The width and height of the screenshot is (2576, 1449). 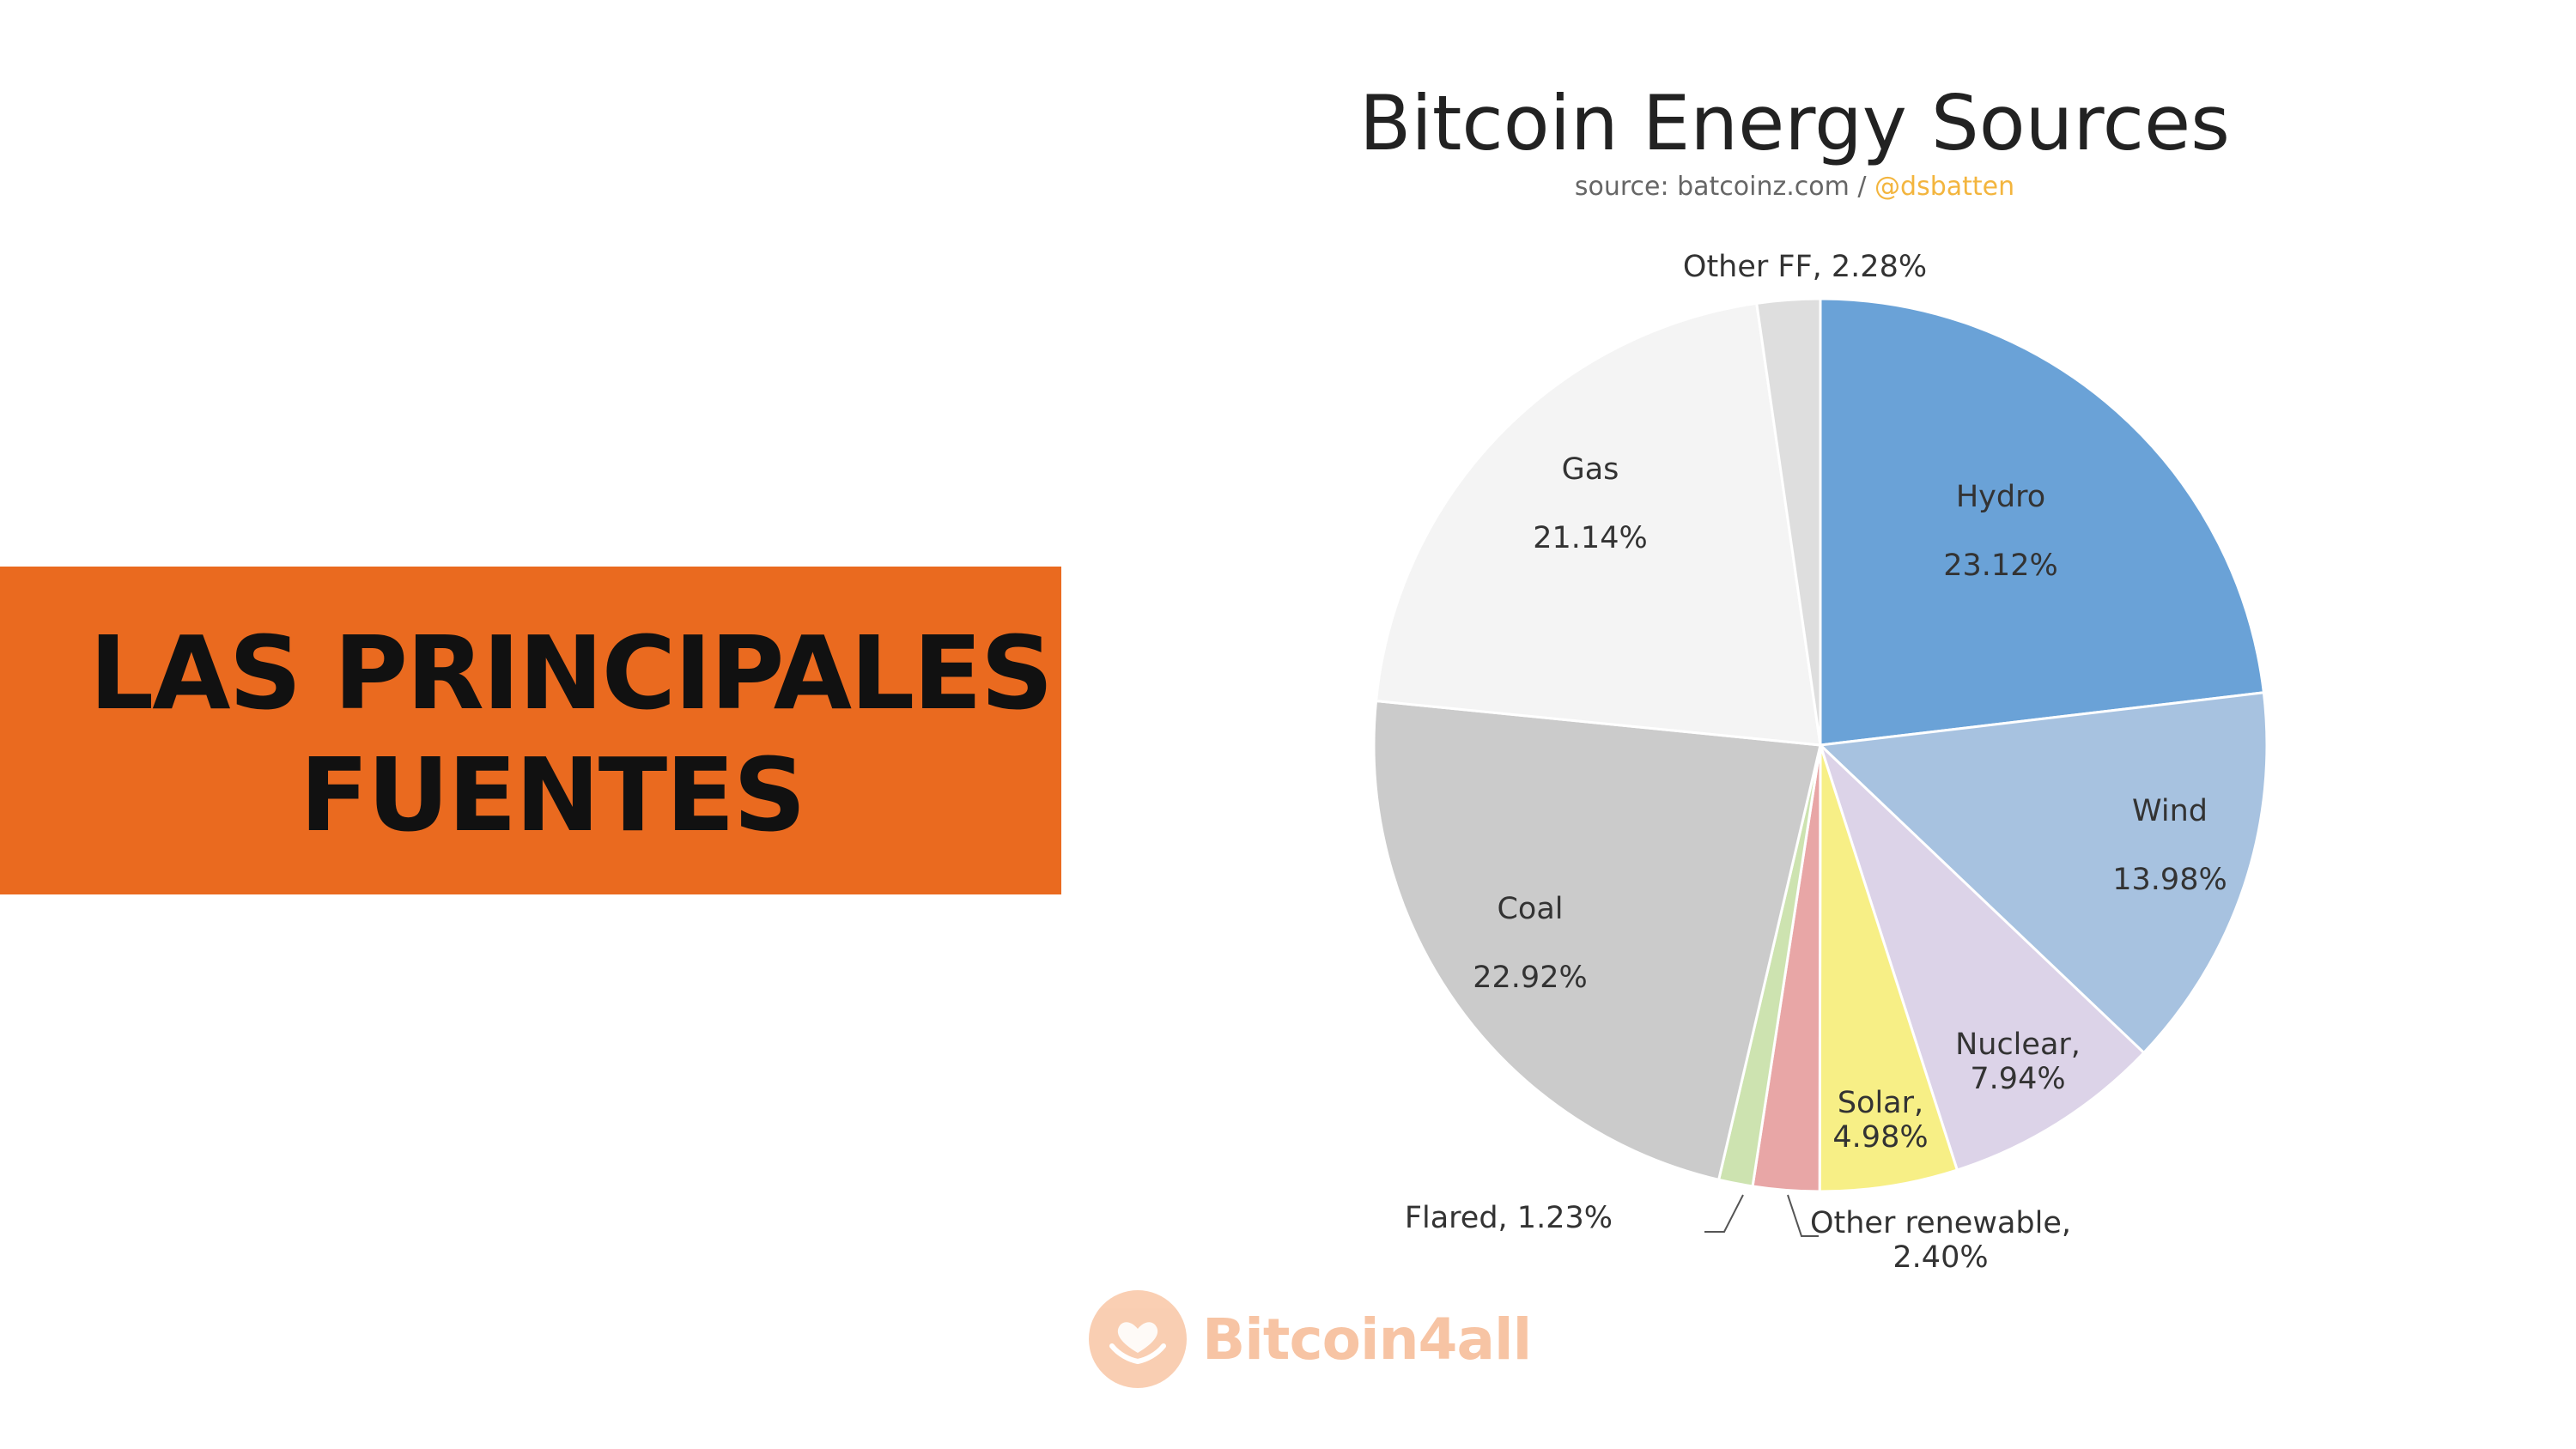 What do you see at coordinates (1530, 978) in the screenshot?
I see `slice-value-coal: 22.92%` at bounding box center [1530, 978].